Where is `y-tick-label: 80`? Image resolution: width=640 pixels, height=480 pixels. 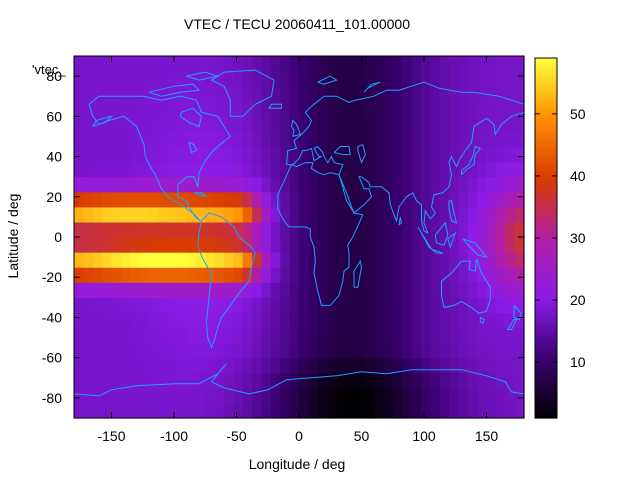 y-tick-label: 80 is located at coordinates (54, 76).